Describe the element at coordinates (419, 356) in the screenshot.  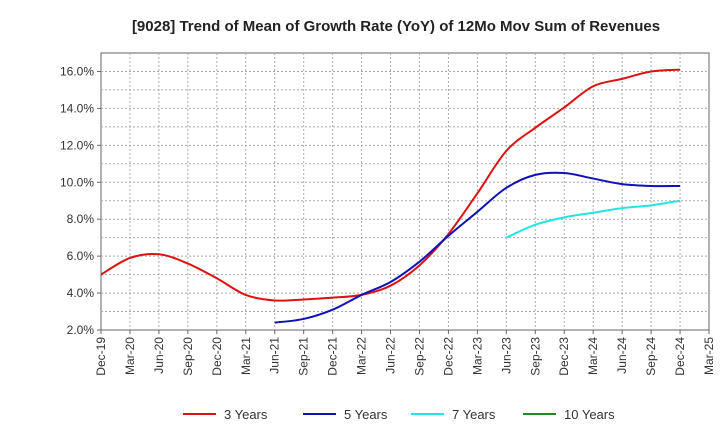
I see `x-tick-label: Sep-22` at that location.